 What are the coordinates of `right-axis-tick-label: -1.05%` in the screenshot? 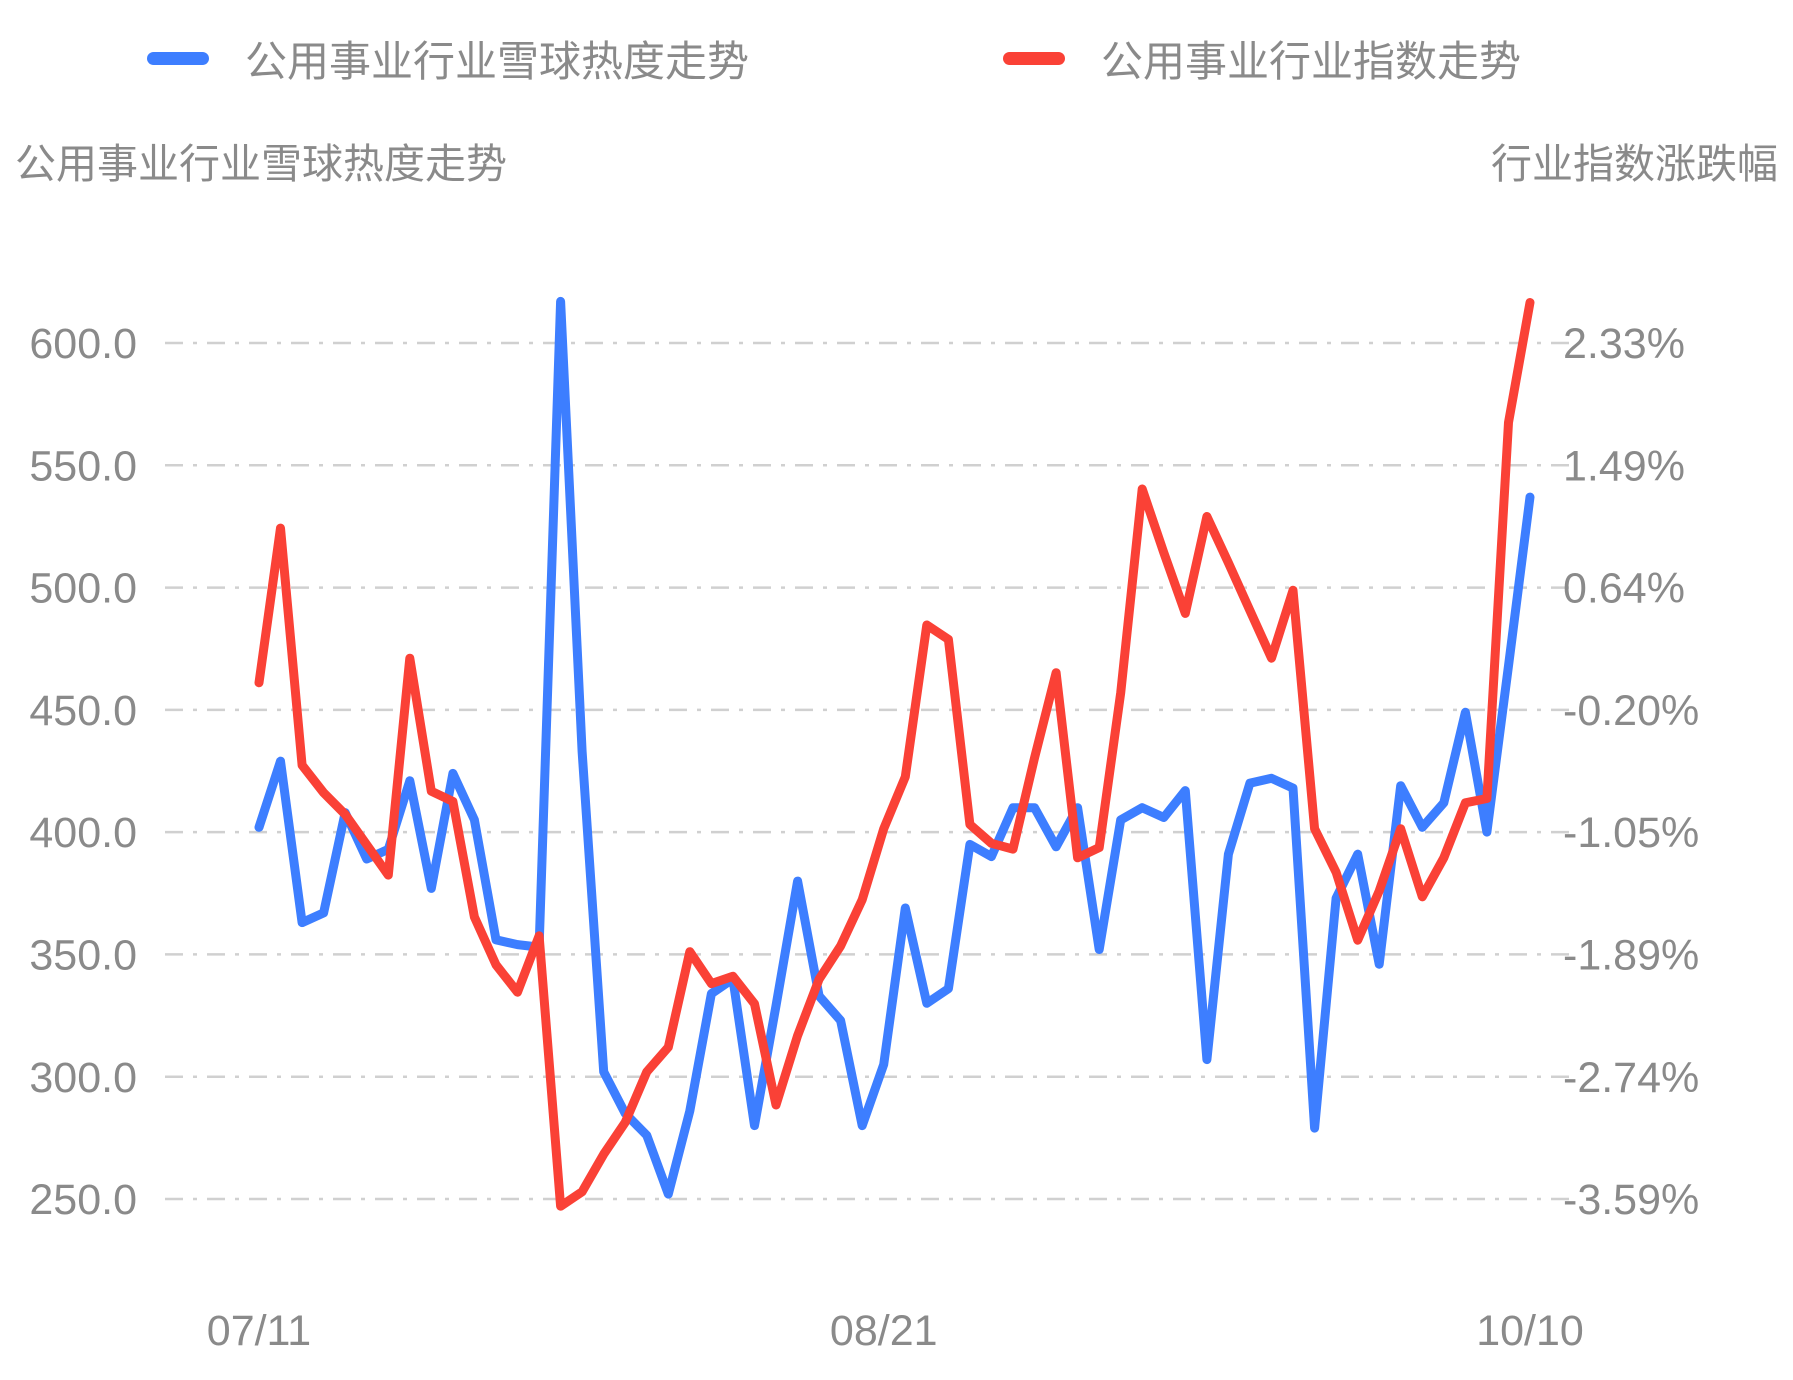 It's located at (1631, 833).